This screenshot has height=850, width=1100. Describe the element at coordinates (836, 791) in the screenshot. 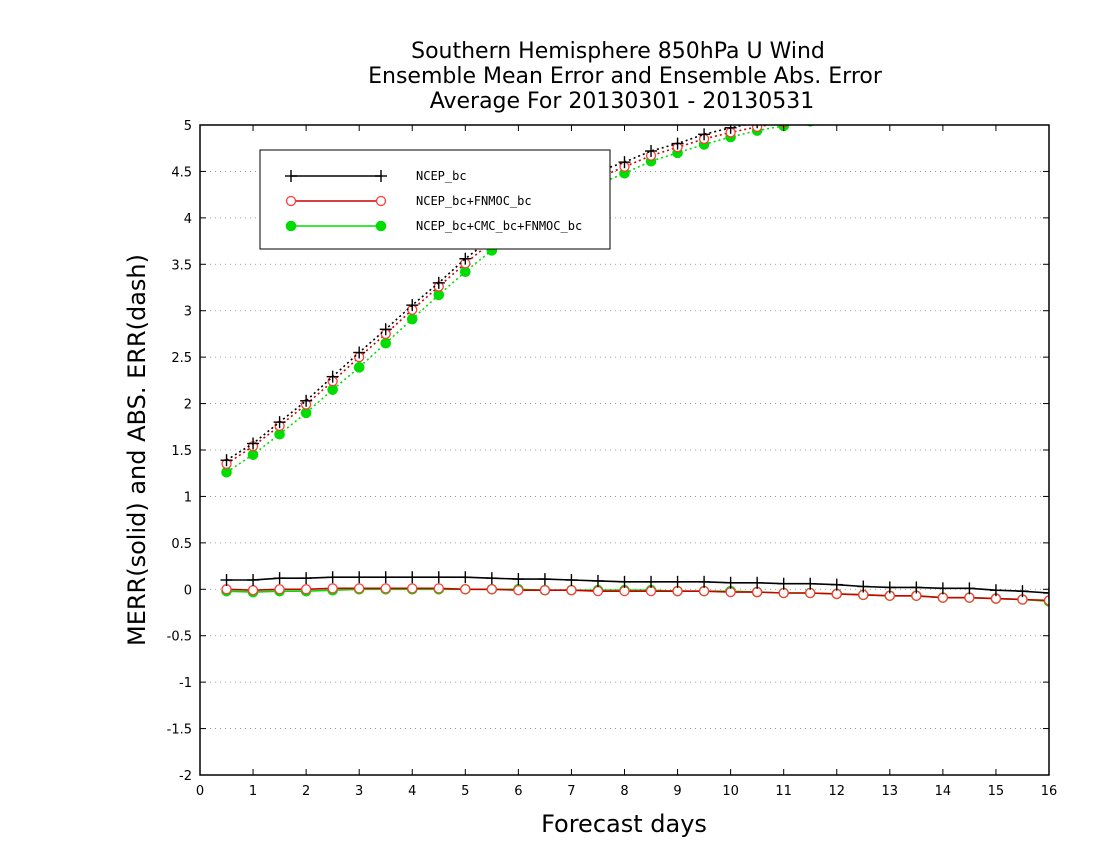

I see `x-tick-label: 12` at that location.